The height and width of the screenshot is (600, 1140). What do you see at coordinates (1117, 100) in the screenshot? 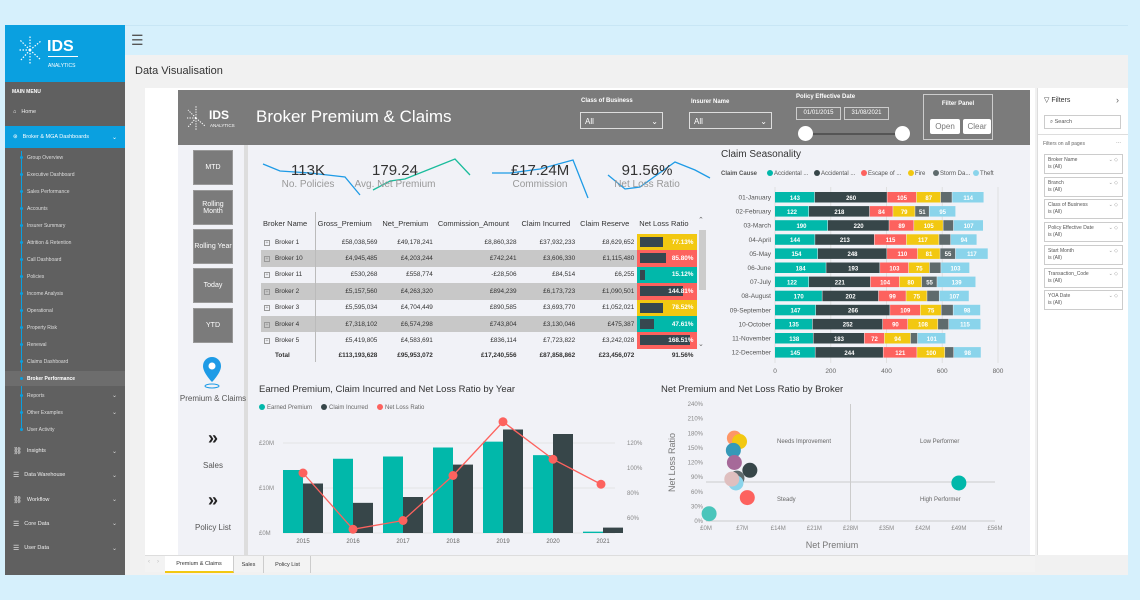
I see `collapse-filters-icon: ›` at bounding box center [1117, 100].